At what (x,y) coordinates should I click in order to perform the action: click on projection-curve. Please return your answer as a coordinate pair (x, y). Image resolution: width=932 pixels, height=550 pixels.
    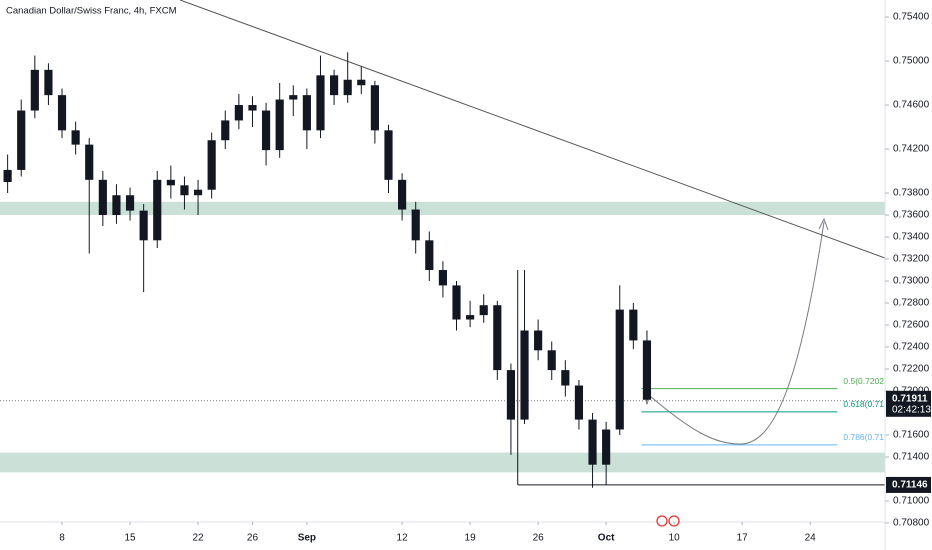
    Looking at the image, I should click on (737, 333).